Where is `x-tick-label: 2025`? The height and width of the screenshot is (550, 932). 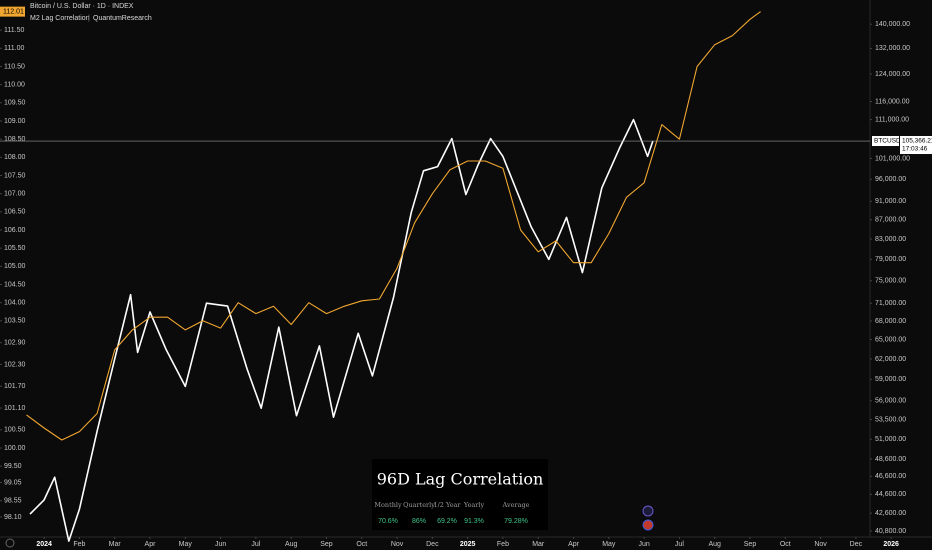 x-tick-label: 2025 is located at coordinates (468, 544).